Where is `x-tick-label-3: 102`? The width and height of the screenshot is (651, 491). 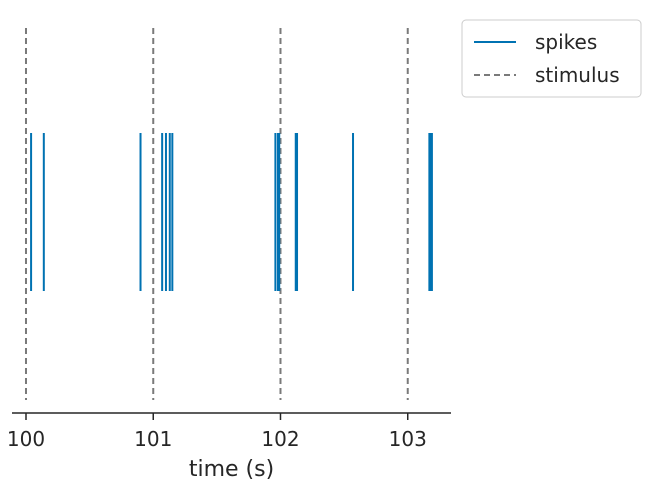
x-tick-label-3: 102 is located at coordinates (280, 439).